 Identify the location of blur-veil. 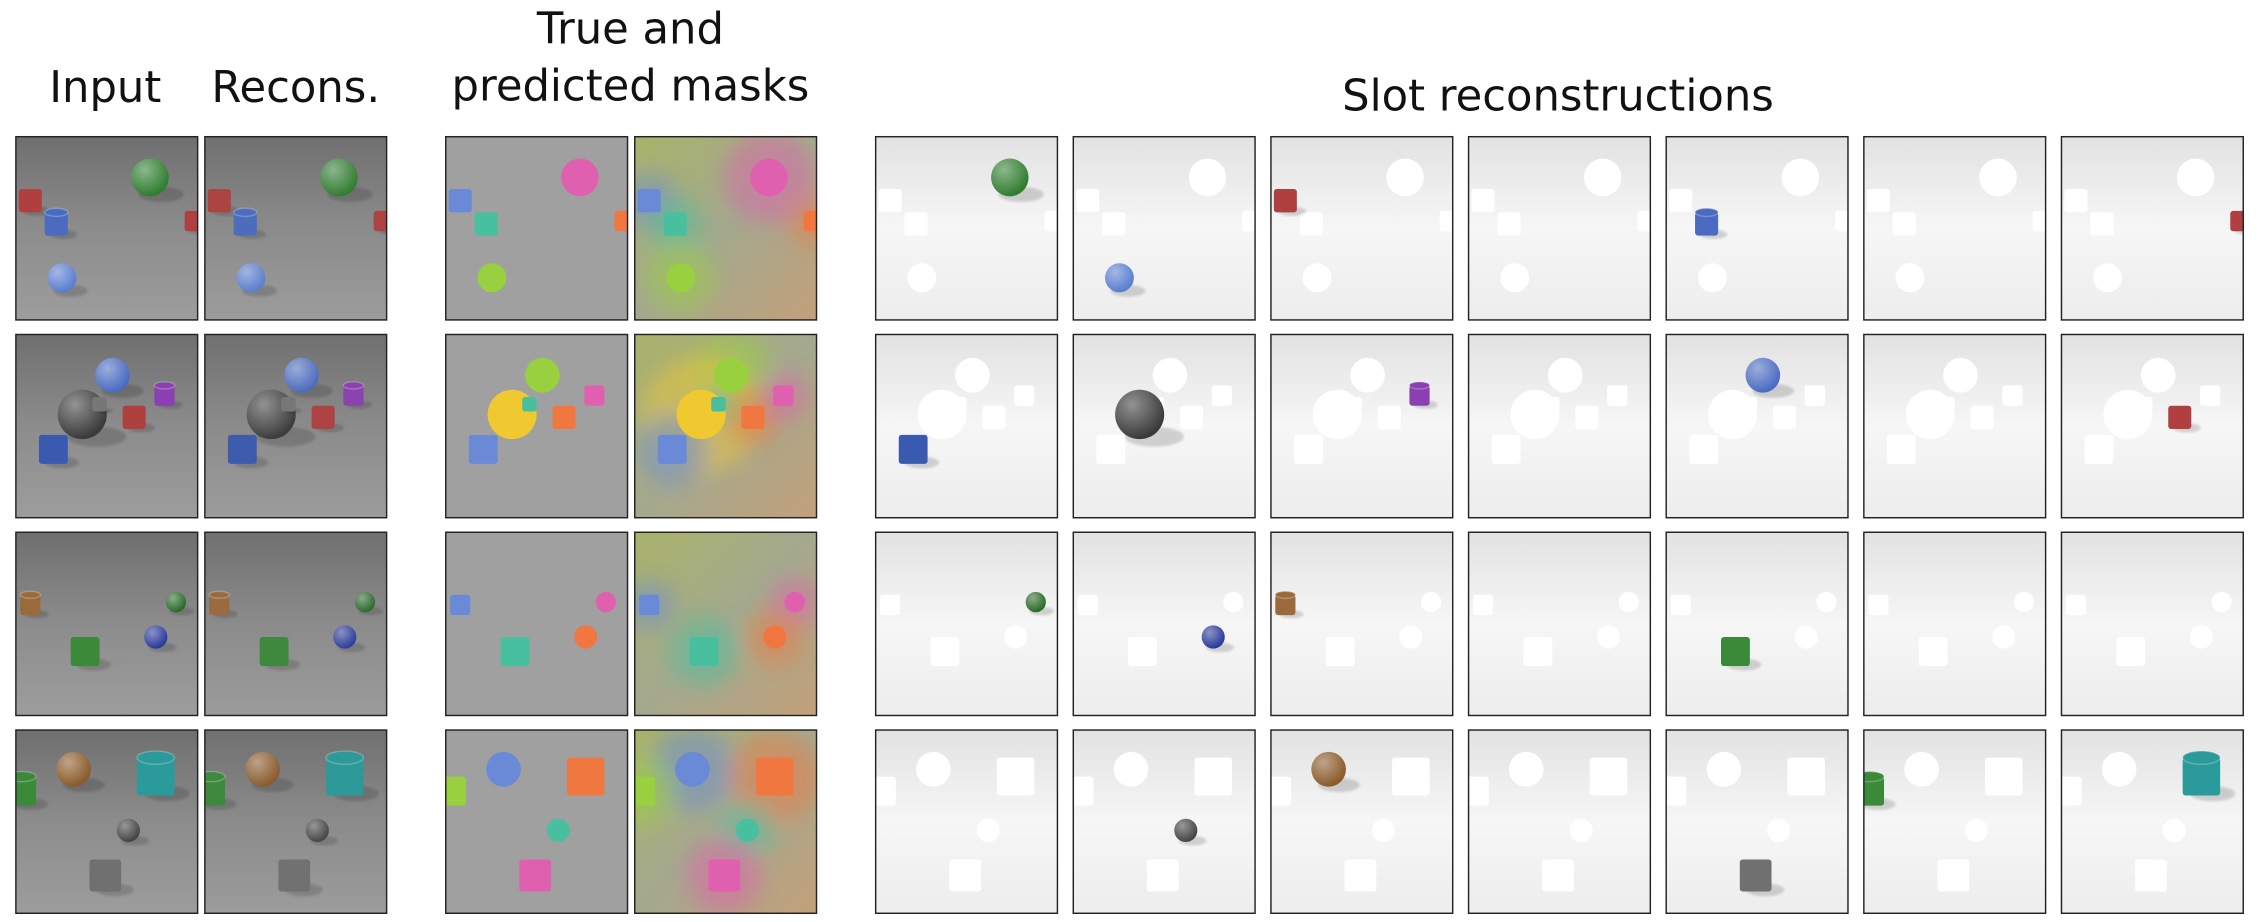
(295, 822).